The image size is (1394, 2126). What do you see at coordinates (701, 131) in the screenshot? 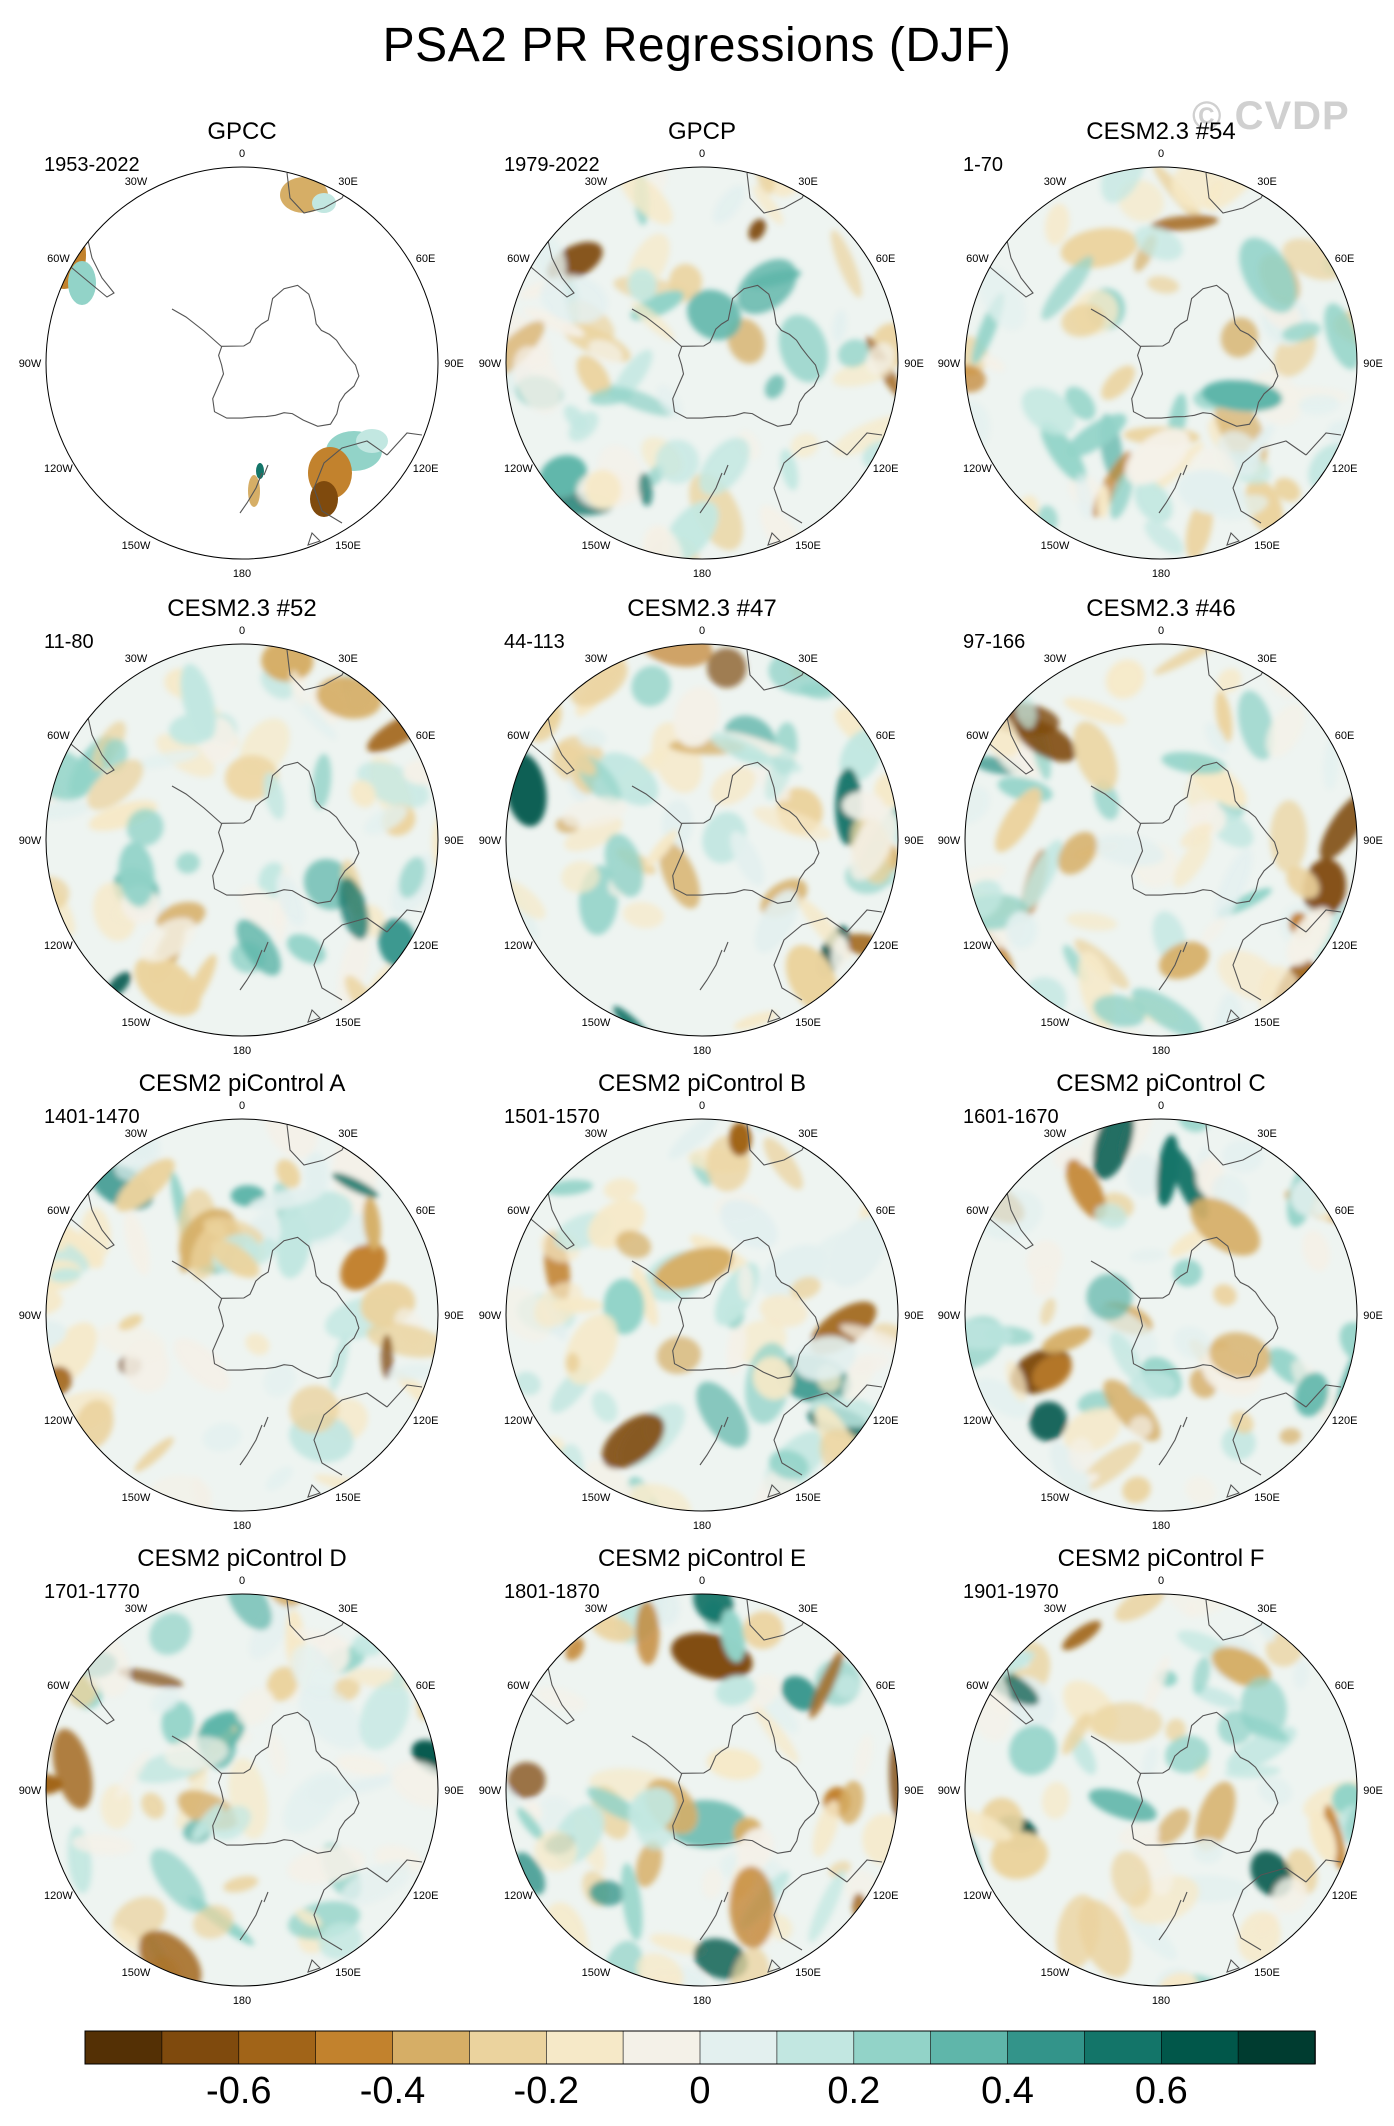
I see `panel-title: GPCP` at bounding box center [701, 131].